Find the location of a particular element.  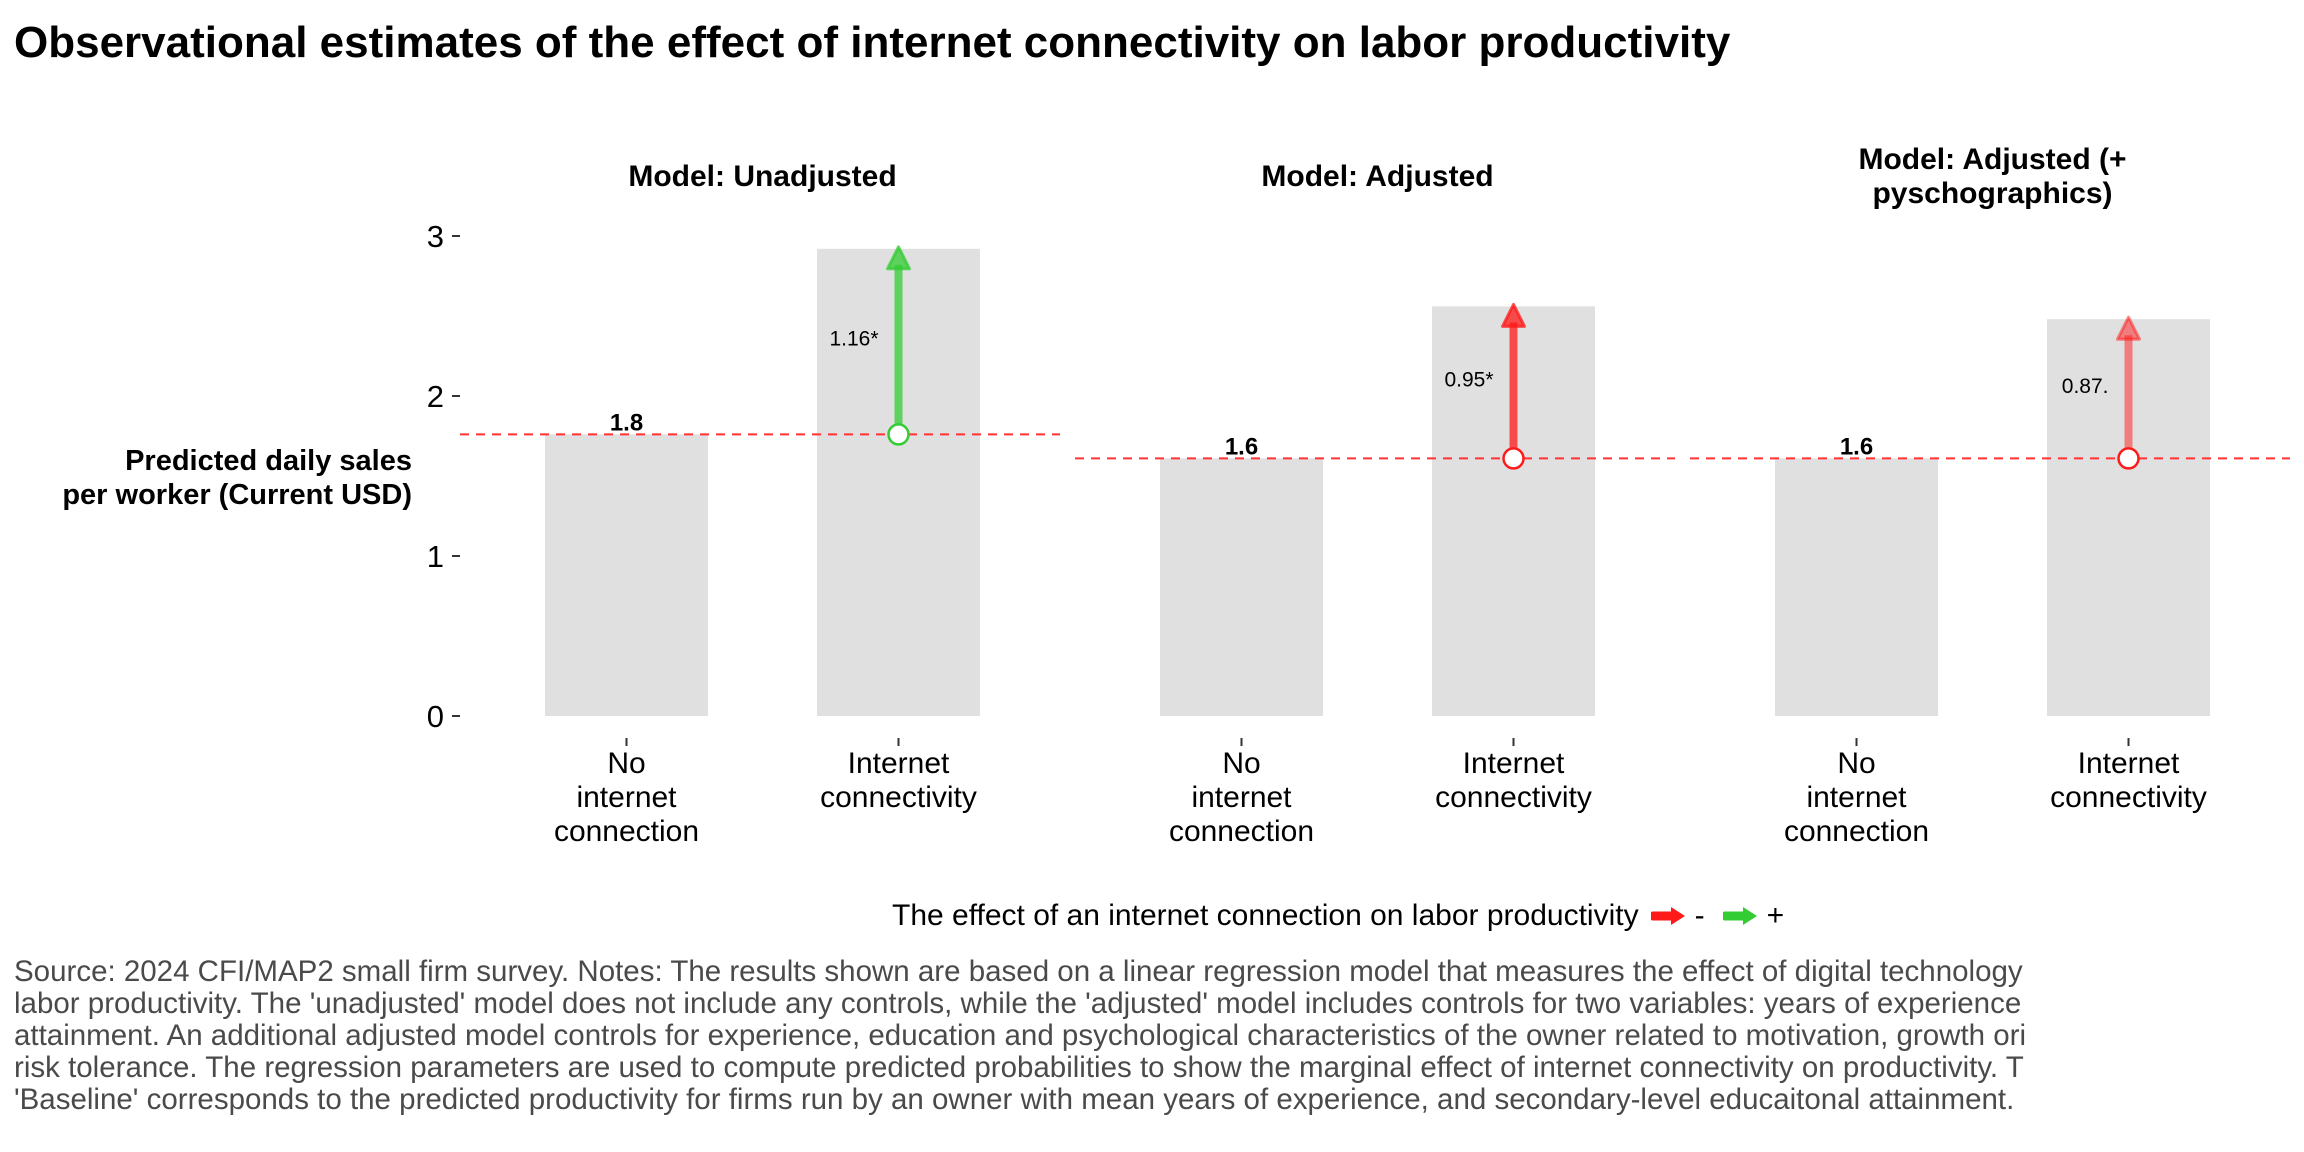

y-tick-label: 2 is located at coordinates (435, 396).